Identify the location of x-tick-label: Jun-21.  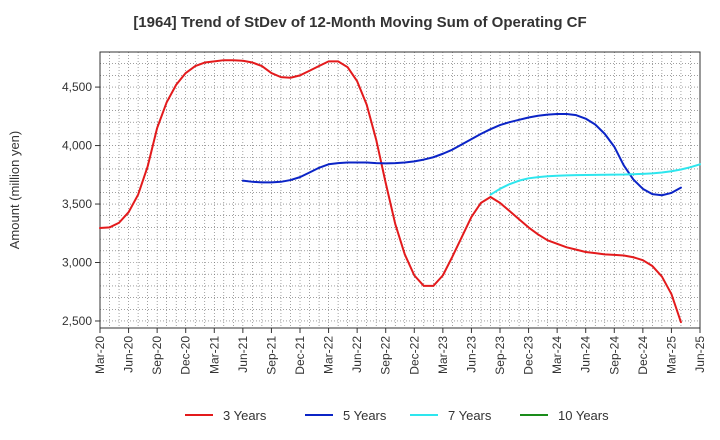
(243, 354).